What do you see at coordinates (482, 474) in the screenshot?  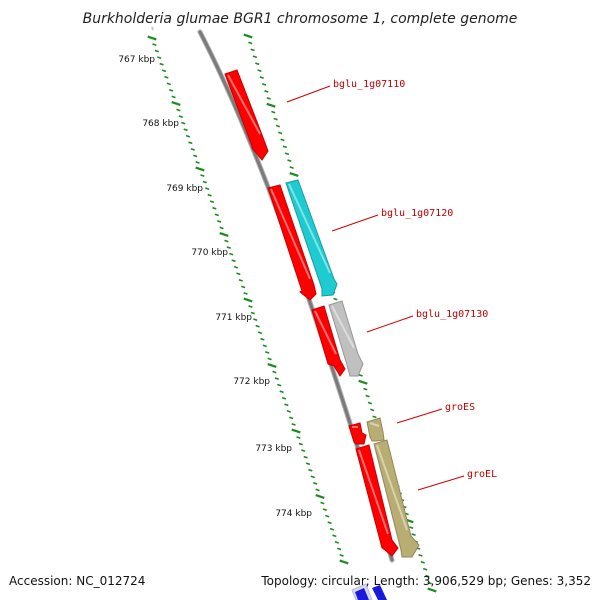 I see `feature-label: groEL` at bounding box center [482, 474].